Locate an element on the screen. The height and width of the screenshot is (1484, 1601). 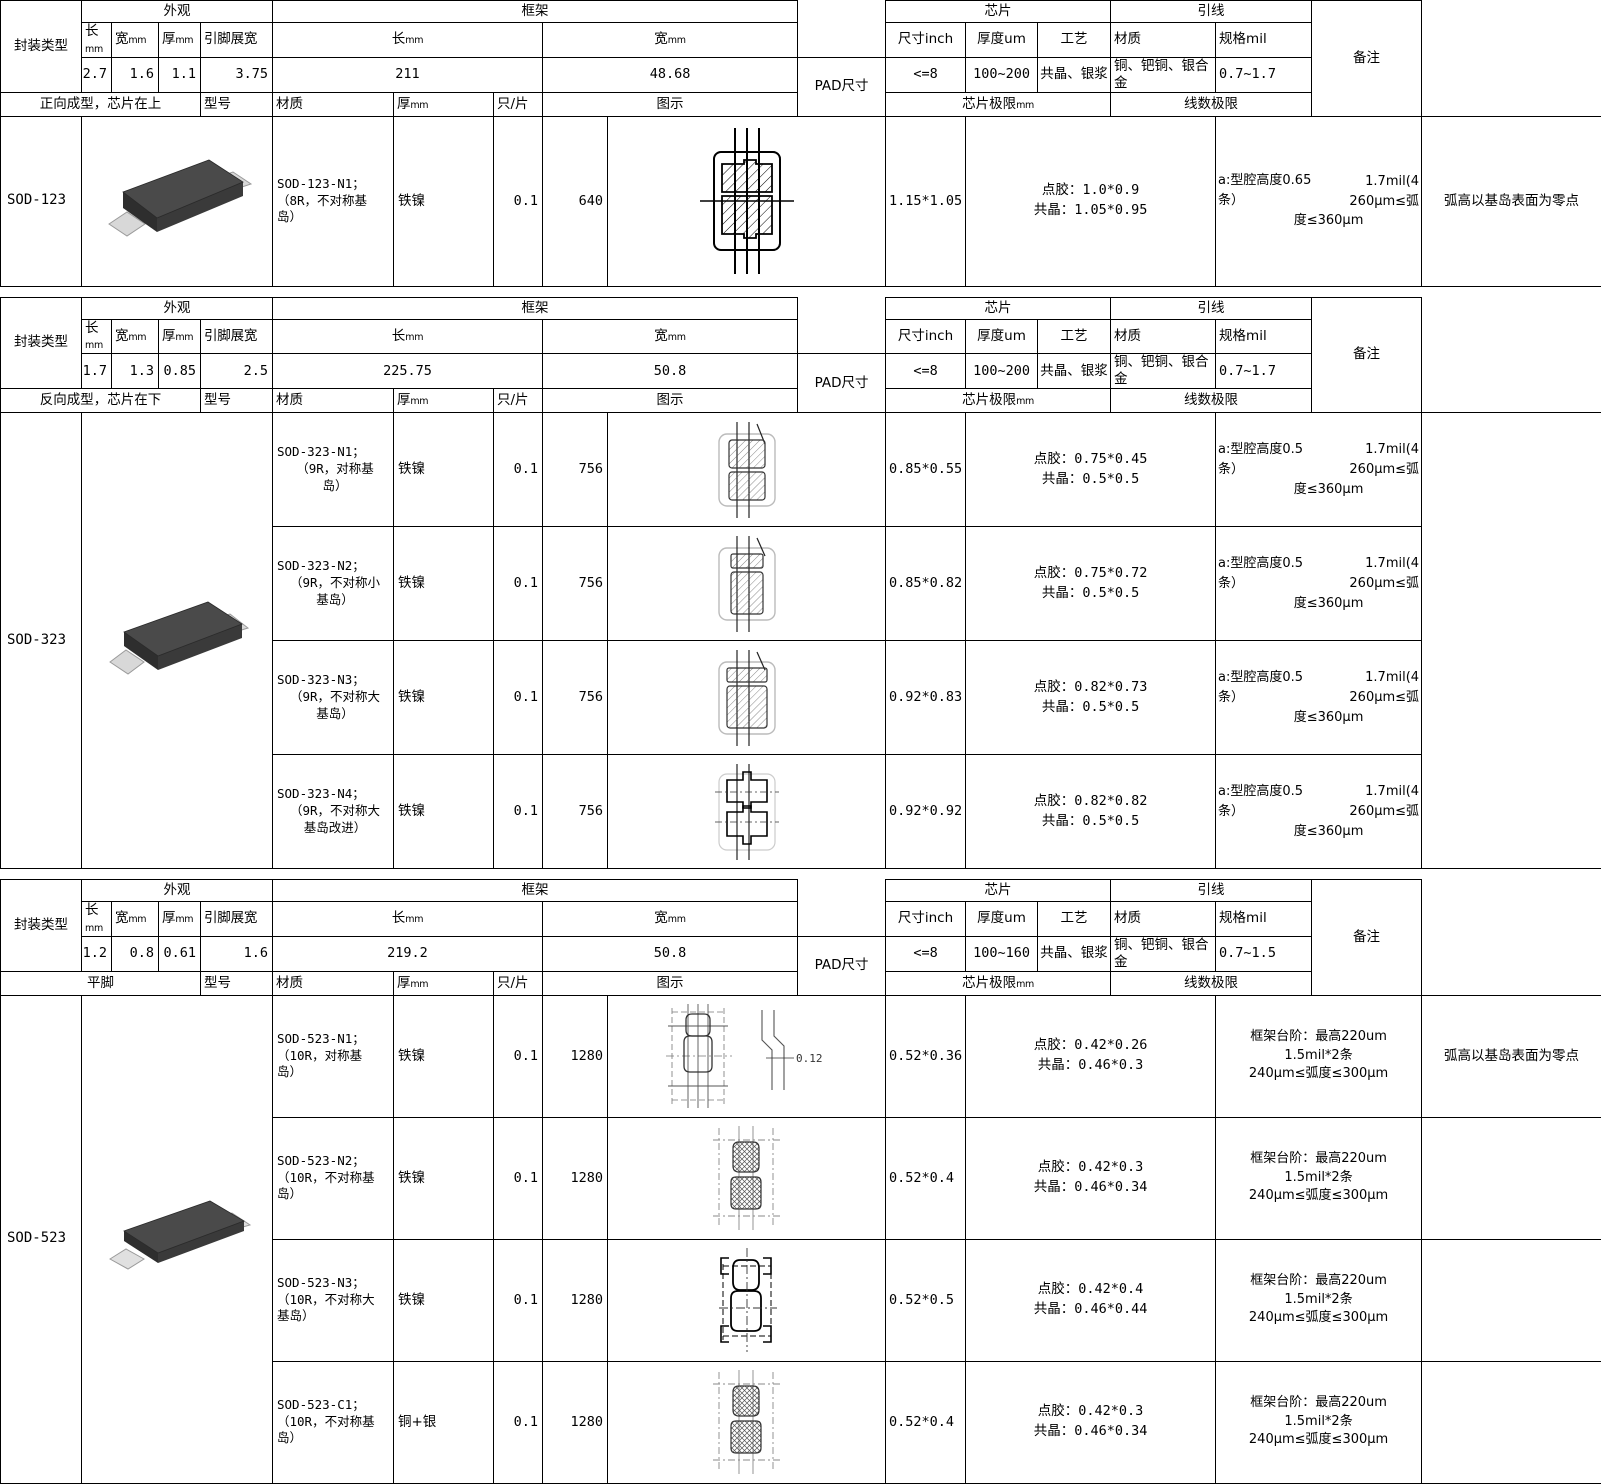
chip-limit-line-1: 点胶：0.75*0.45 is located at coordinates (1090, 458).